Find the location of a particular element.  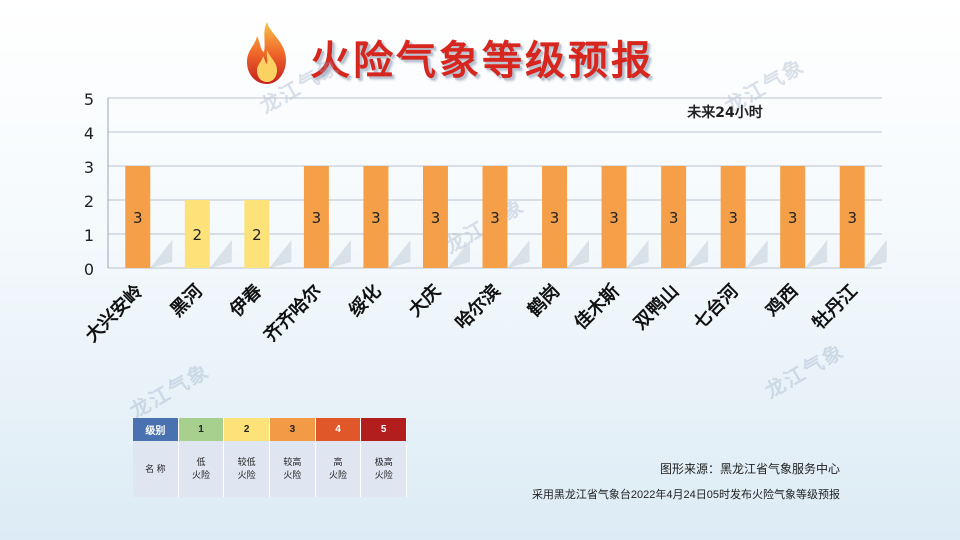

bar-绥化 is located at coordinates (376, 217).